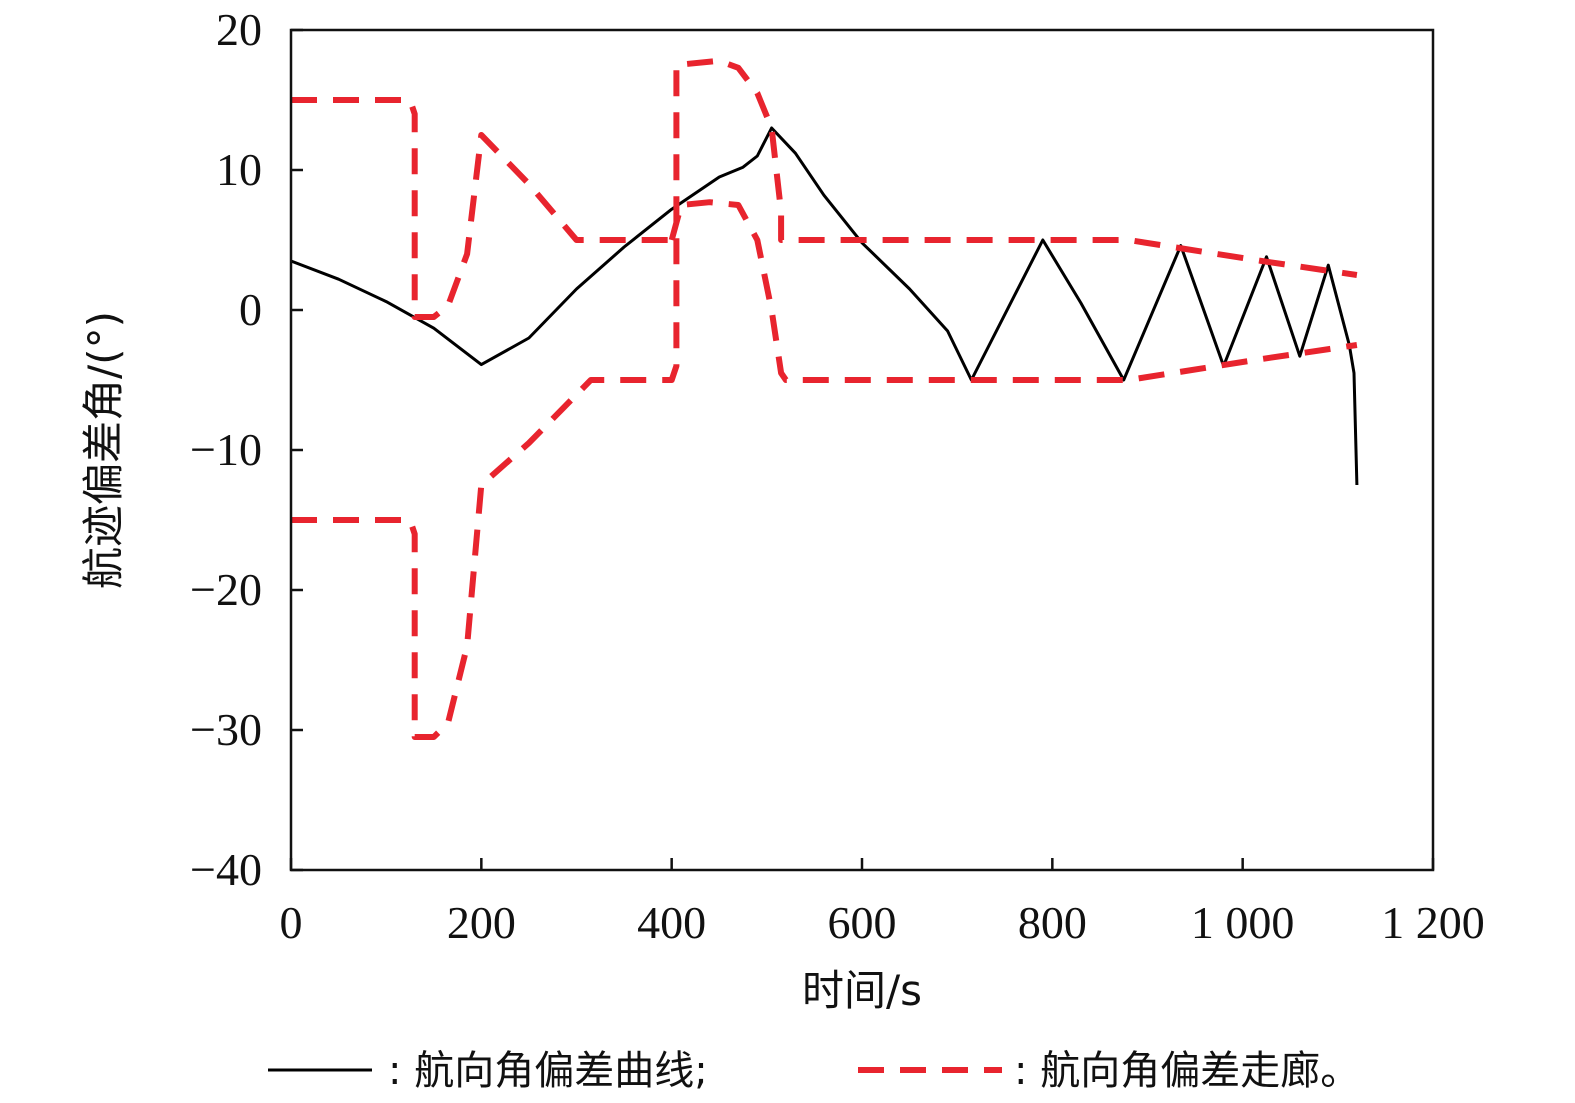  Describe the element at coordinates (862, 990) in the screenshot. I see `x-axis-title: 时间/s` at that location.